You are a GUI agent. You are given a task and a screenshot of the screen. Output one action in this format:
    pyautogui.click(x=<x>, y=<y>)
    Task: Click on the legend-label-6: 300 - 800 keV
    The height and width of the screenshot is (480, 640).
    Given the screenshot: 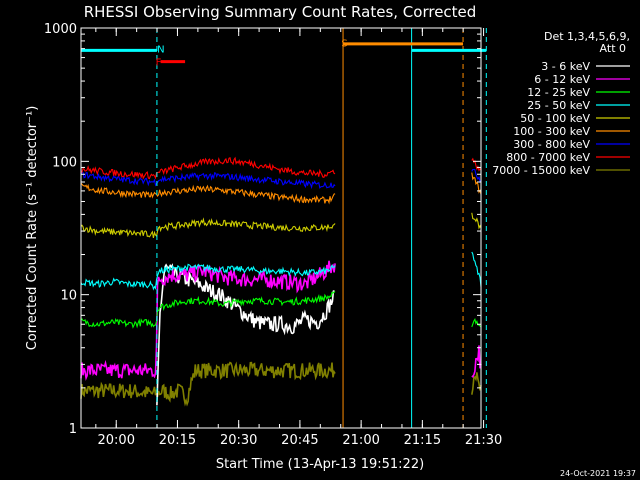 What is the action you would take?
    pyautogui.click(x=551, y=144)
    